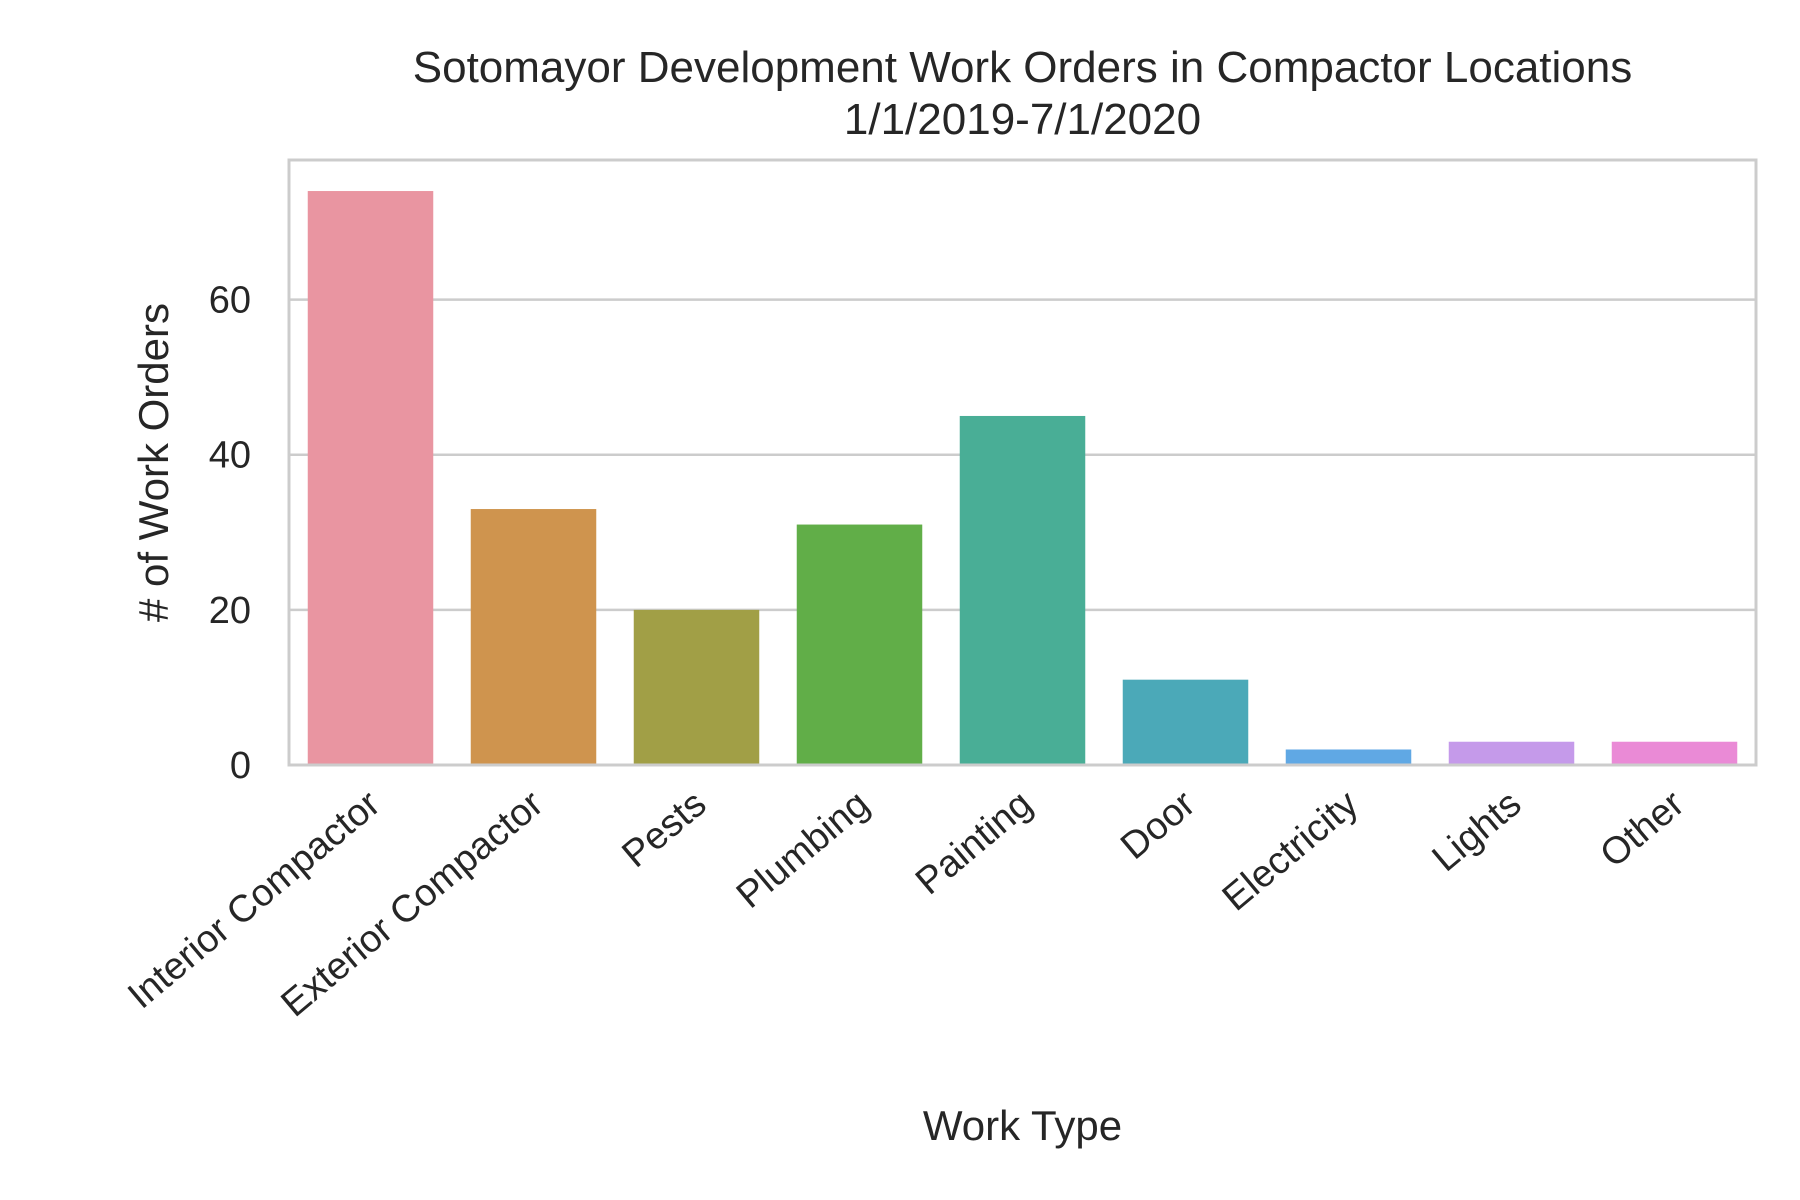 Image resolution: width=1800 pixels, height=1200 pixels. Describe the element at coordinates (803, 850) in the screenshot. I see `x-tick-label: Plumbing` at that location.